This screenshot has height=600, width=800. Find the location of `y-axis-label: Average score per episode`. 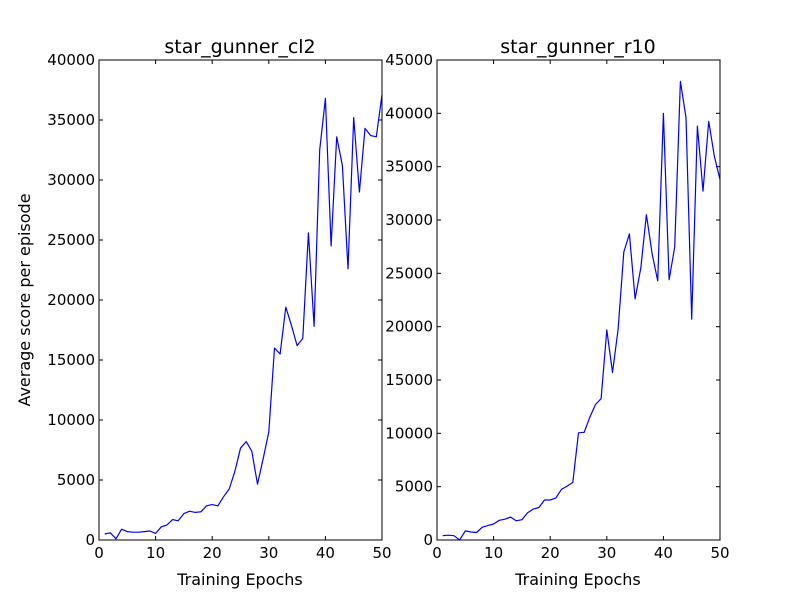

y-axis-label: Average score per episode is located at coordinates (24, 299).